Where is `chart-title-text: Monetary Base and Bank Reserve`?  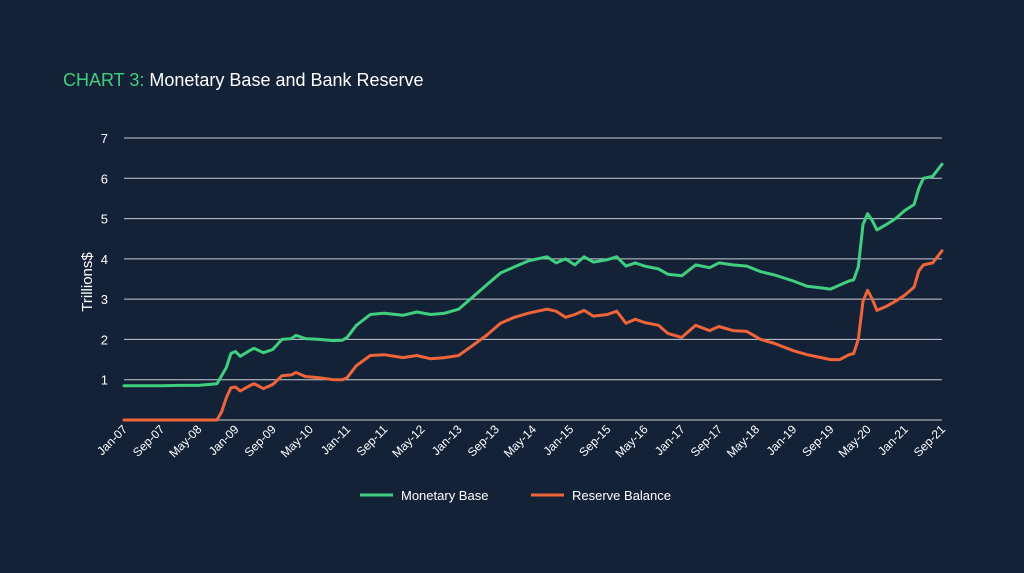
chart-title-text: Monetary Base and Bank Reserve is located at coordinates (286, 80).